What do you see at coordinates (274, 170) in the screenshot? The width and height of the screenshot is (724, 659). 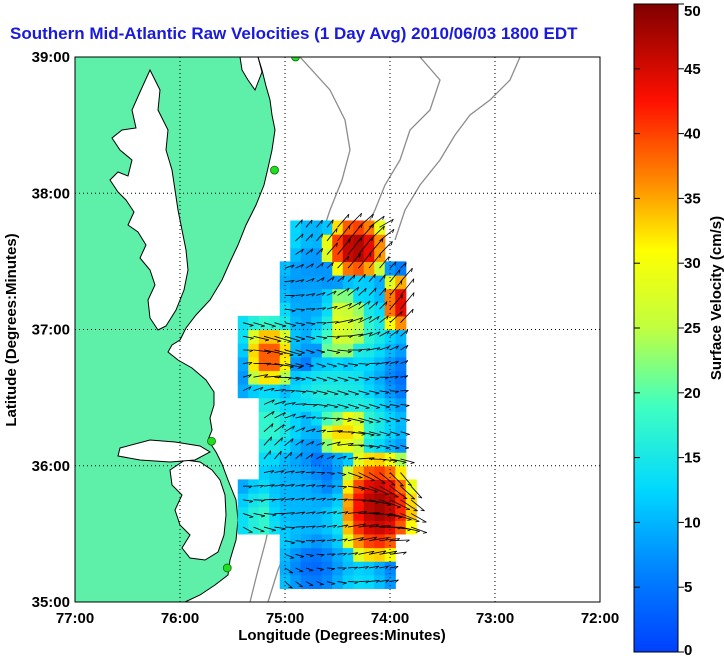 I see `station-marker` at bounding box center [274, 170].